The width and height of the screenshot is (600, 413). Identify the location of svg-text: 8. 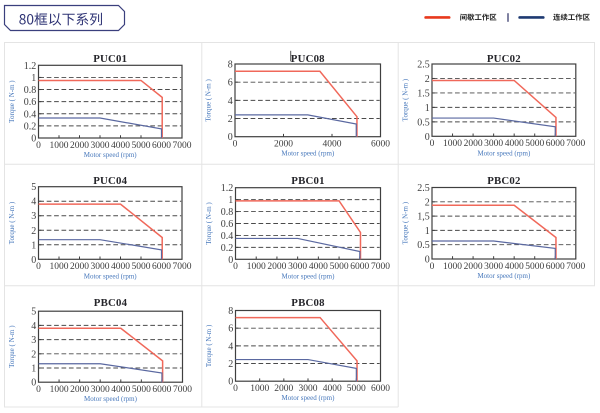
(230, 311).